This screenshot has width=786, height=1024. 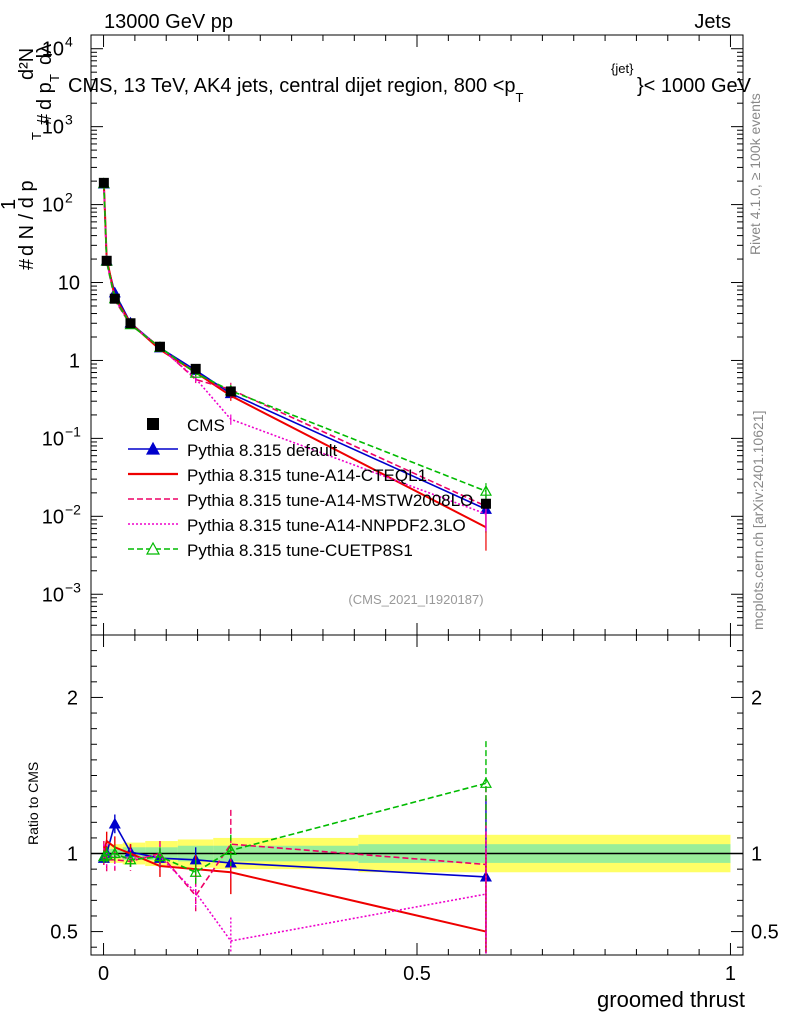 I want to click on ratio-line-nnpdf, so click(x=295, y=897).